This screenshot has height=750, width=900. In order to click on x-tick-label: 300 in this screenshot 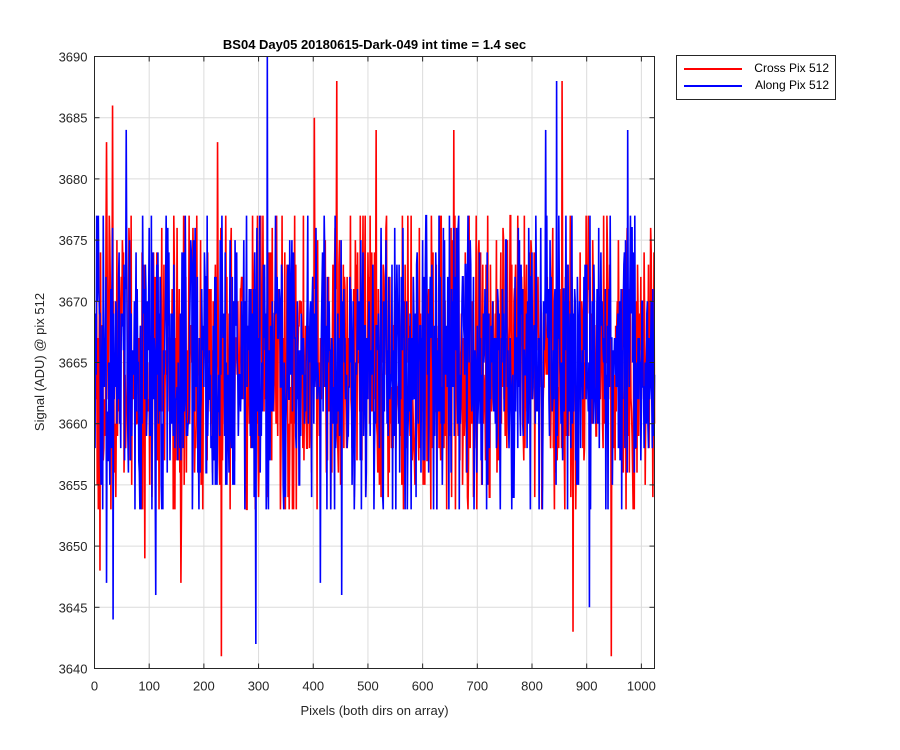, I will do `click(259, 686)`.